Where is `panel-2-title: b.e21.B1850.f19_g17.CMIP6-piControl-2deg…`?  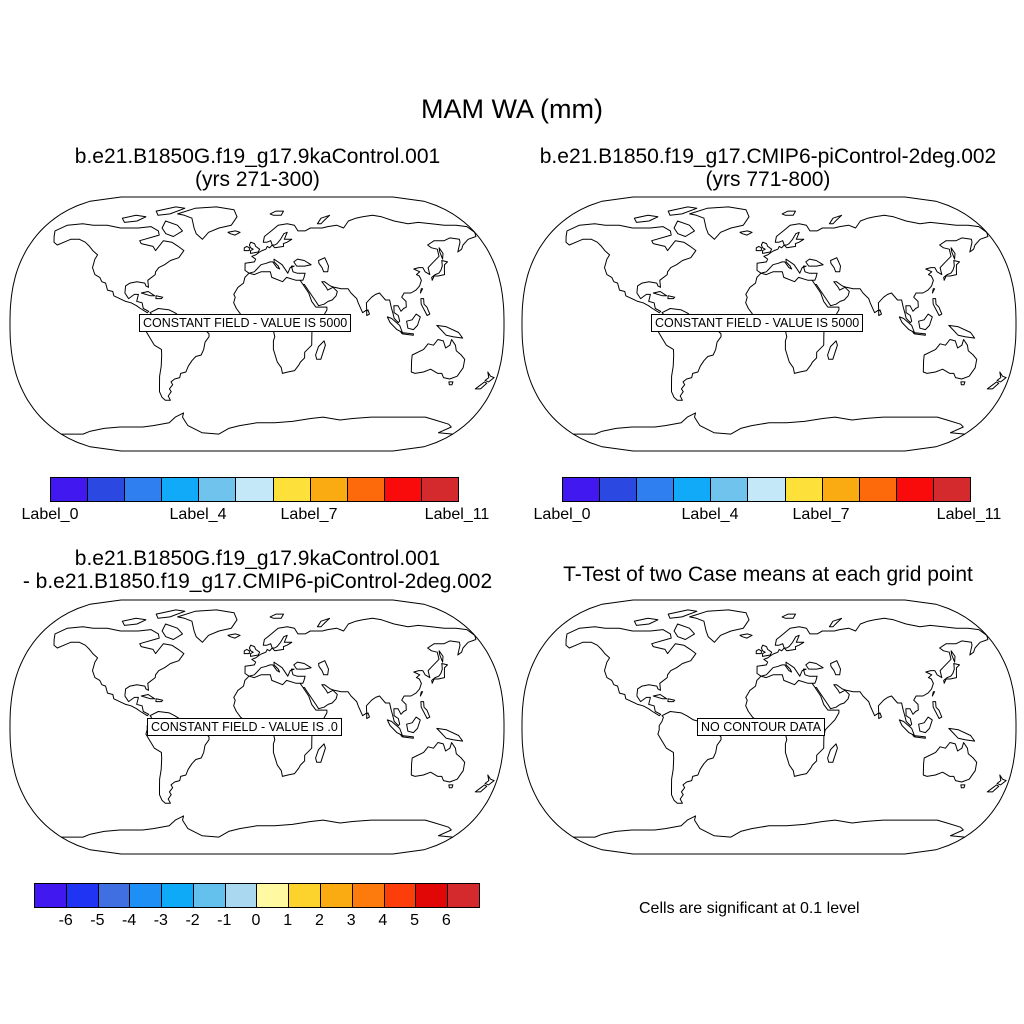 panel-2-title: b.e21.B1850.f19_g17.CMIP6-piControl-2deg… is located at coordinates (768, 168).